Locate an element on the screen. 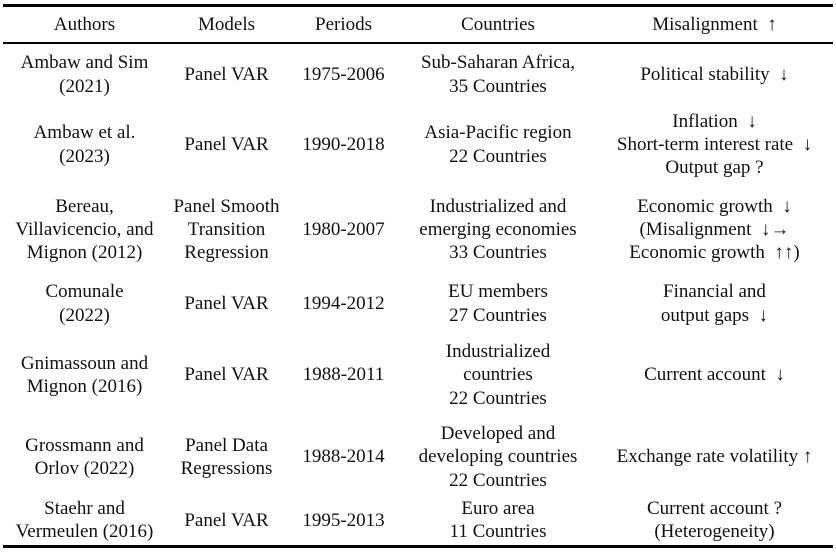 This screenshot has height=558, width=836. cell-authors: Bereau, Villavicencio, and Mignon (2012) is located at coordinates (84, 229).